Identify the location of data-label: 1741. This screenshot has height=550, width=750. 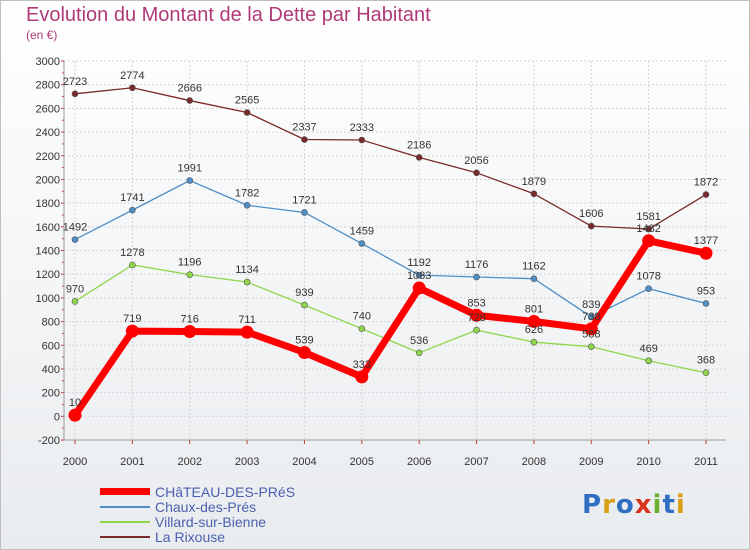
(132, 198).